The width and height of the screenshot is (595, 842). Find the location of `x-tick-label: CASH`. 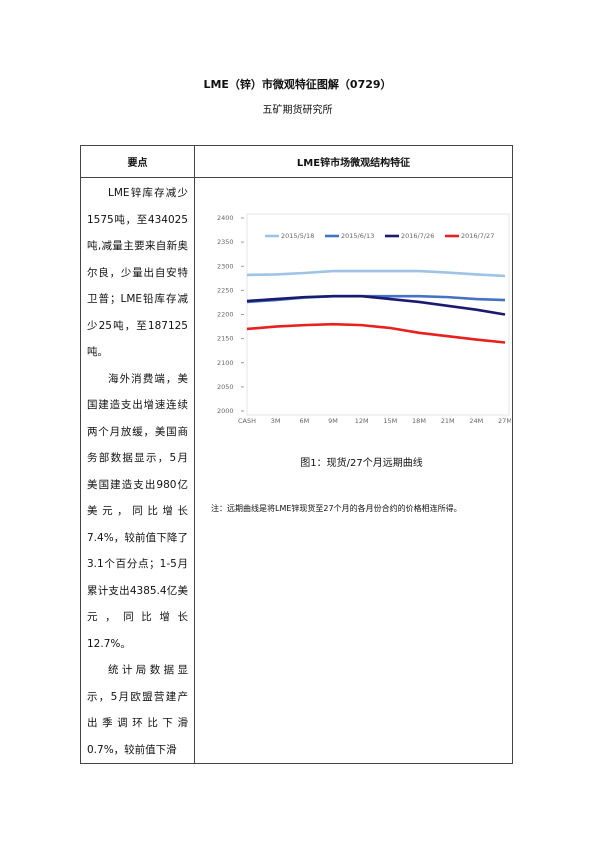

x-tick-label: CASH is located at coordinates (247, 421).